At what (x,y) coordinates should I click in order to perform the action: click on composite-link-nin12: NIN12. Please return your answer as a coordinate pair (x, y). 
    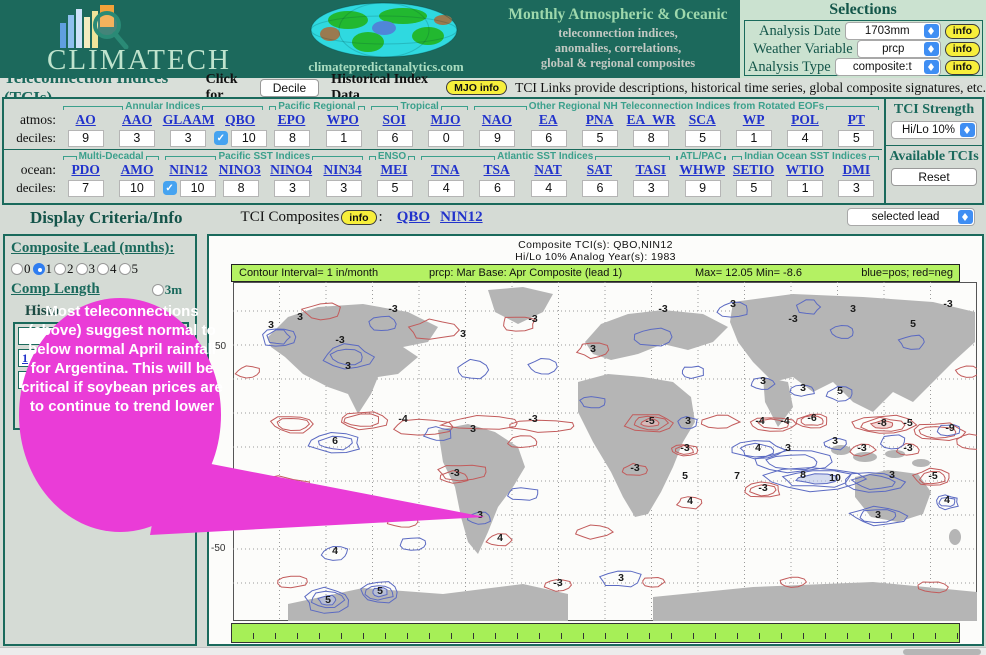
    Looking at the image, I should click on (461, 217).